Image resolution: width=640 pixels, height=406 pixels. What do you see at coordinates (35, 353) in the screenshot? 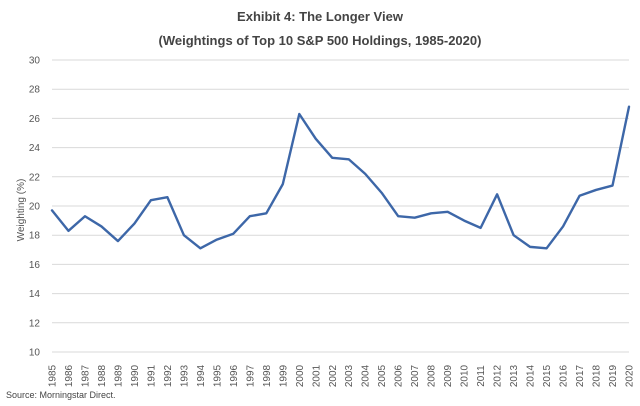
I see `y-tick-label: 10` at bounding box center [35, 353].